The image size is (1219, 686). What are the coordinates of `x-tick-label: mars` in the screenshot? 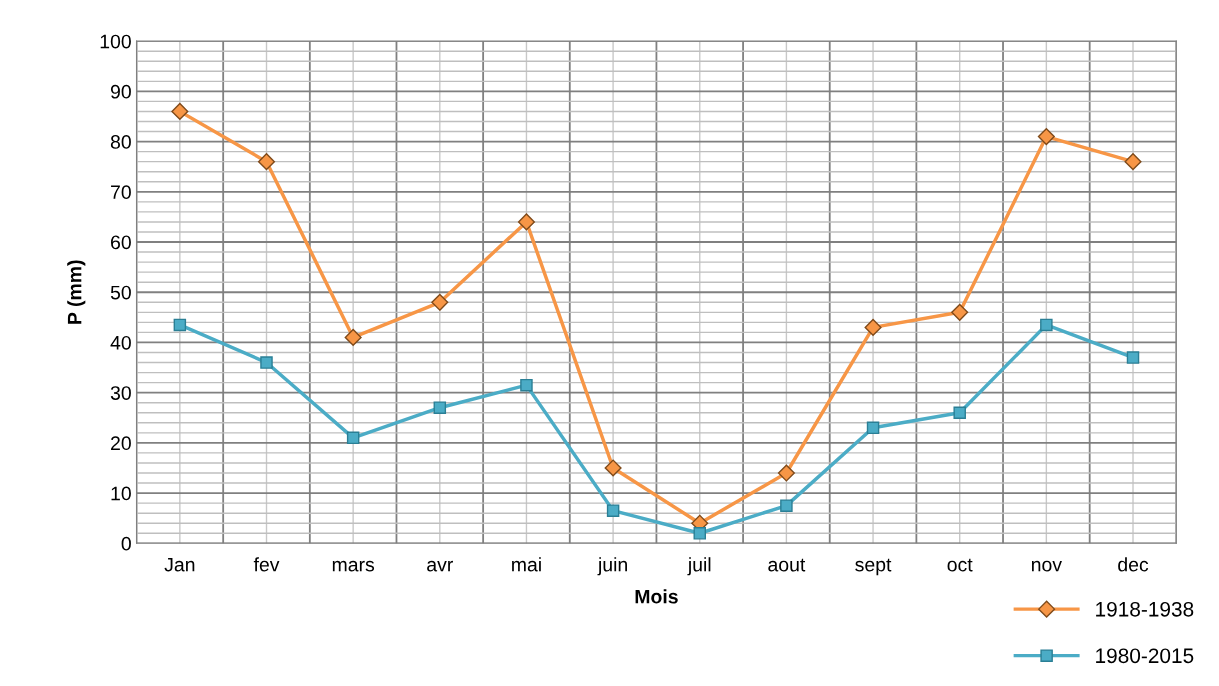 It's located at (353, 566).